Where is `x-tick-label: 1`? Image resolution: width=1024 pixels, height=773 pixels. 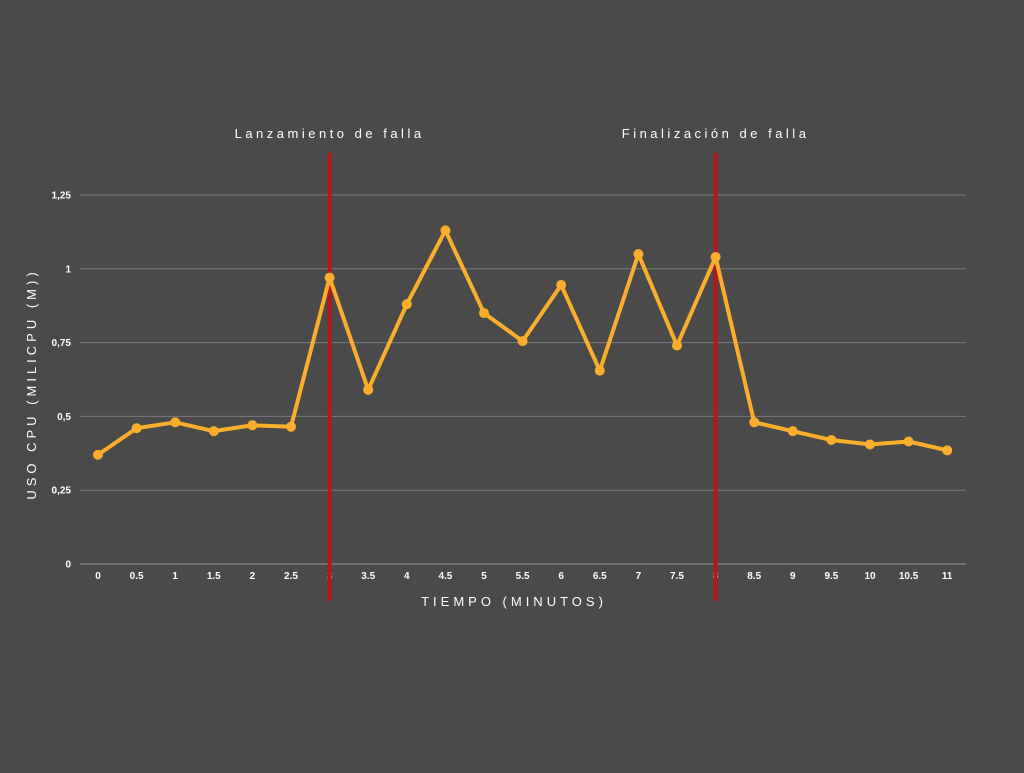 x-tick-label: 1 is located at coordinates (175, 576).